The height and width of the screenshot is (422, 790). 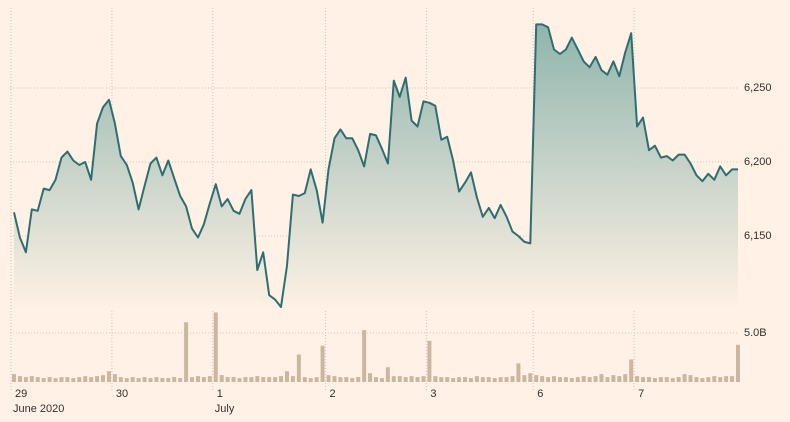 I want to click on x-tick-label: 6, so click(x=540, y=394).